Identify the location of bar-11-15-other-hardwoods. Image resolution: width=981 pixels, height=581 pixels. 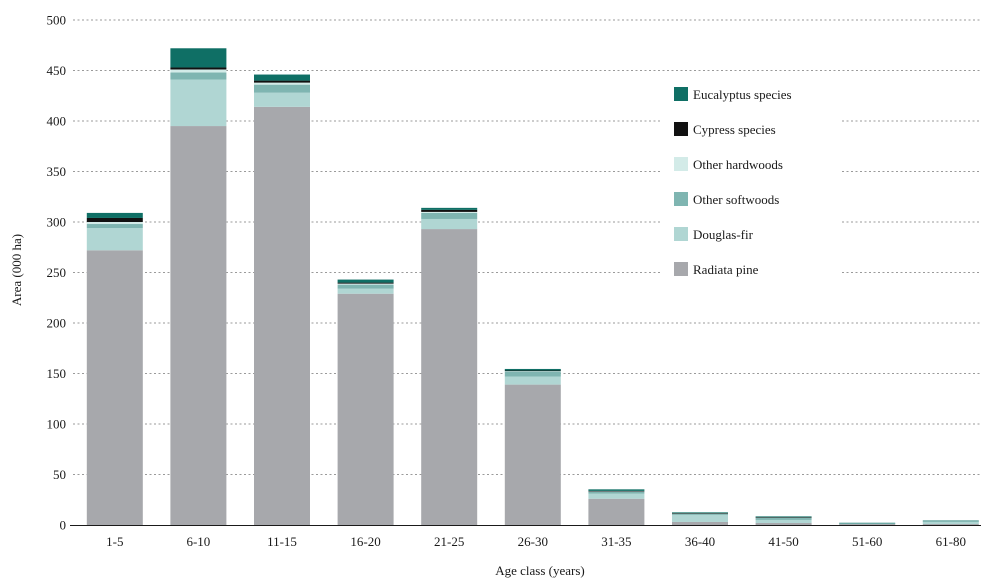
(282, 83).